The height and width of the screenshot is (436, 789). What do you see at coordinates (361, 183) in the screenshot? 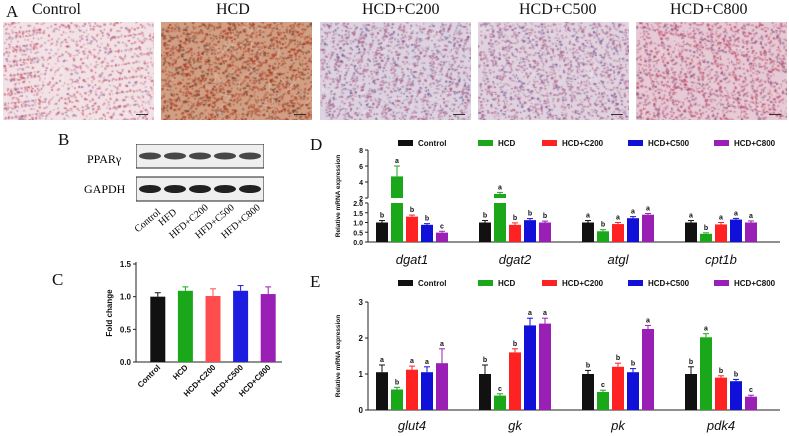
I see `chart-d-y-tick-label: 4` at bounding box center [361, 183].